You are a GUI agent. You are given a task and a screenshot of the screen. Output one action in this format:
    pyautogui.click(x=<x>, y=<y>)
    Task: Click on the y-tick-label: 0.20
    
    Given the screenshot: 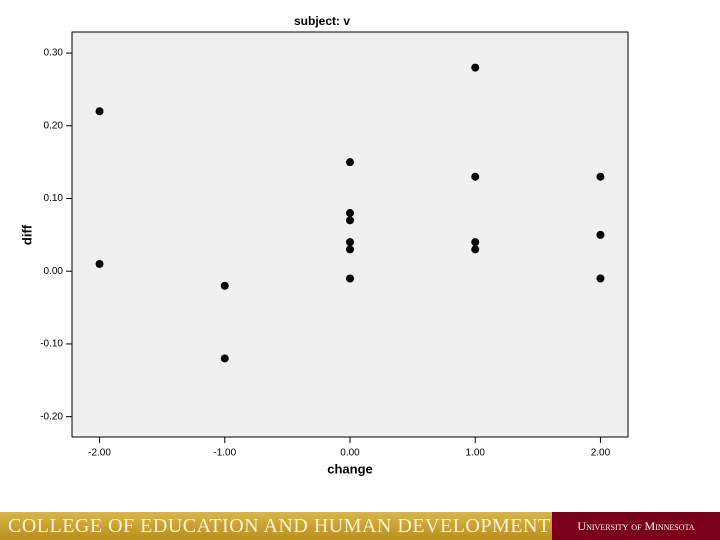 What is the action you would take?
    pyautogui.click(x=54, y=125)
    